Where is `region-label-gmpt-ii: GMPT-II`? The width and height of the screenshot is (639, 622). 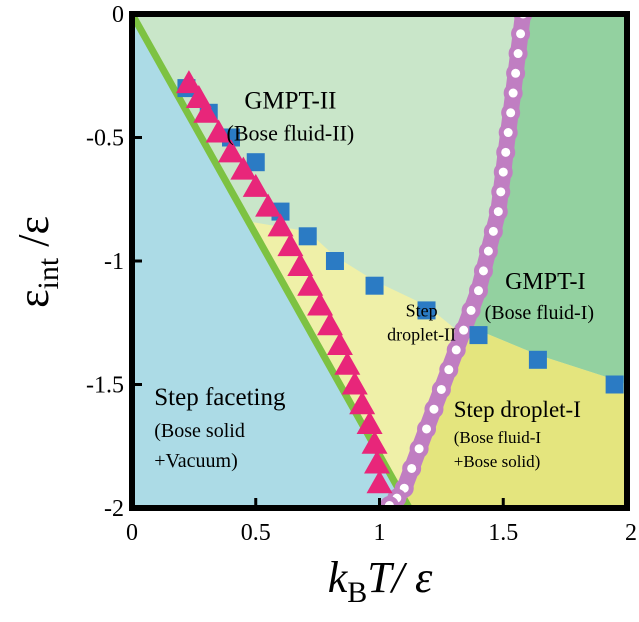 region-label-gmpt-ii: GMPT-II is located at coordinates (290, 100).